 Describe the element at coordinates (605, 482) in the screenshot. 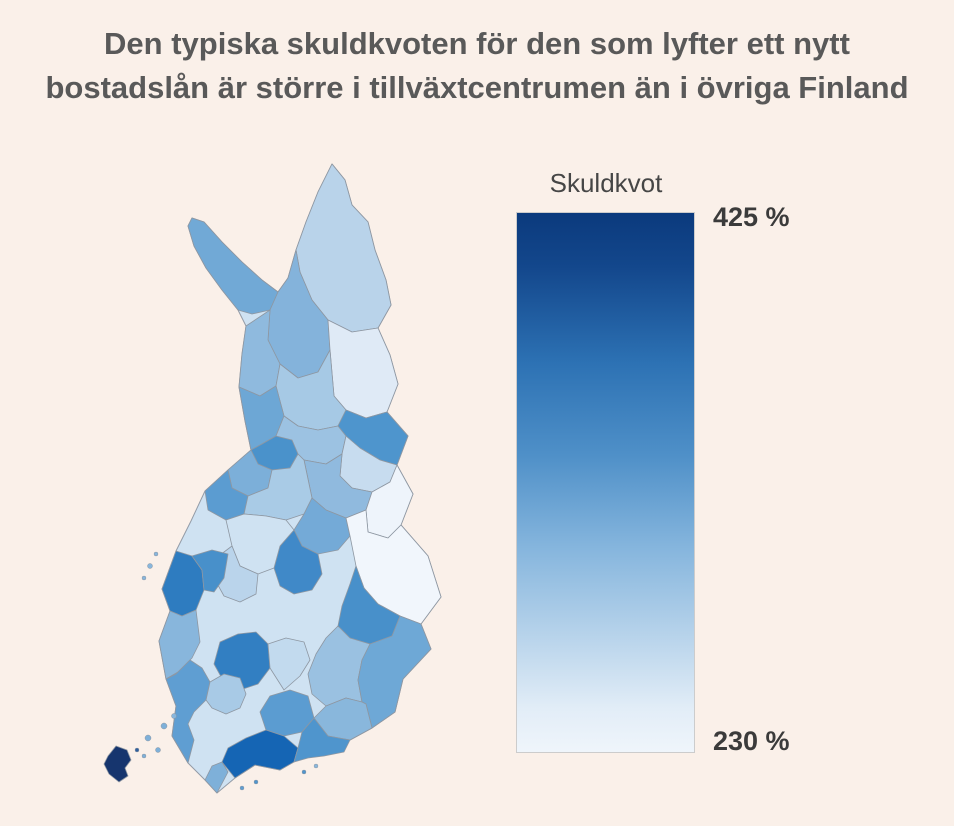

I see `legend-gradient-bar` at that location.